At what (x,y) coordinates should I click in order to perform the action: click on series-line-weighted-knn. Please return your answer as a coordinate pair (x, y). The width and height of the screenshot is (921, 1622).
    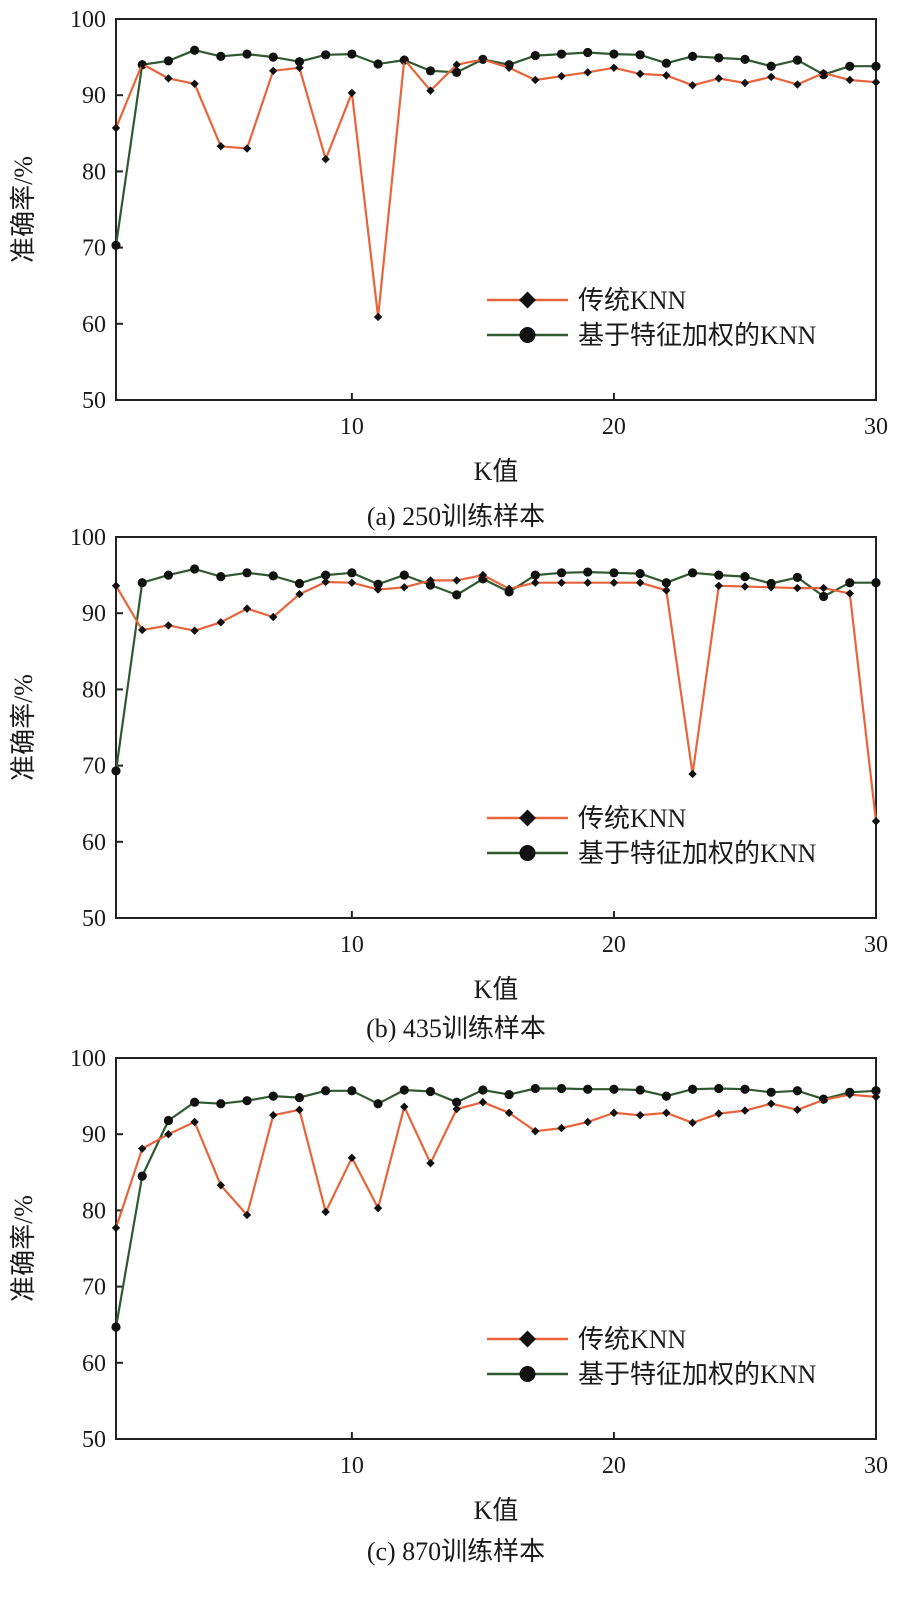
    Looking at the image, I should click on (495, 1207).